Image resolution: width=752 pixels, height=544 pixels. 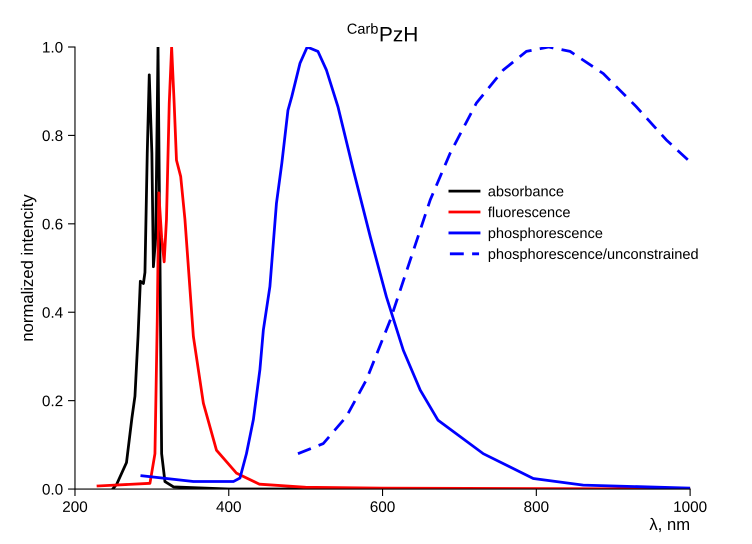 I want to click on x-tick-label: 1000, so click(x=690, y=506).